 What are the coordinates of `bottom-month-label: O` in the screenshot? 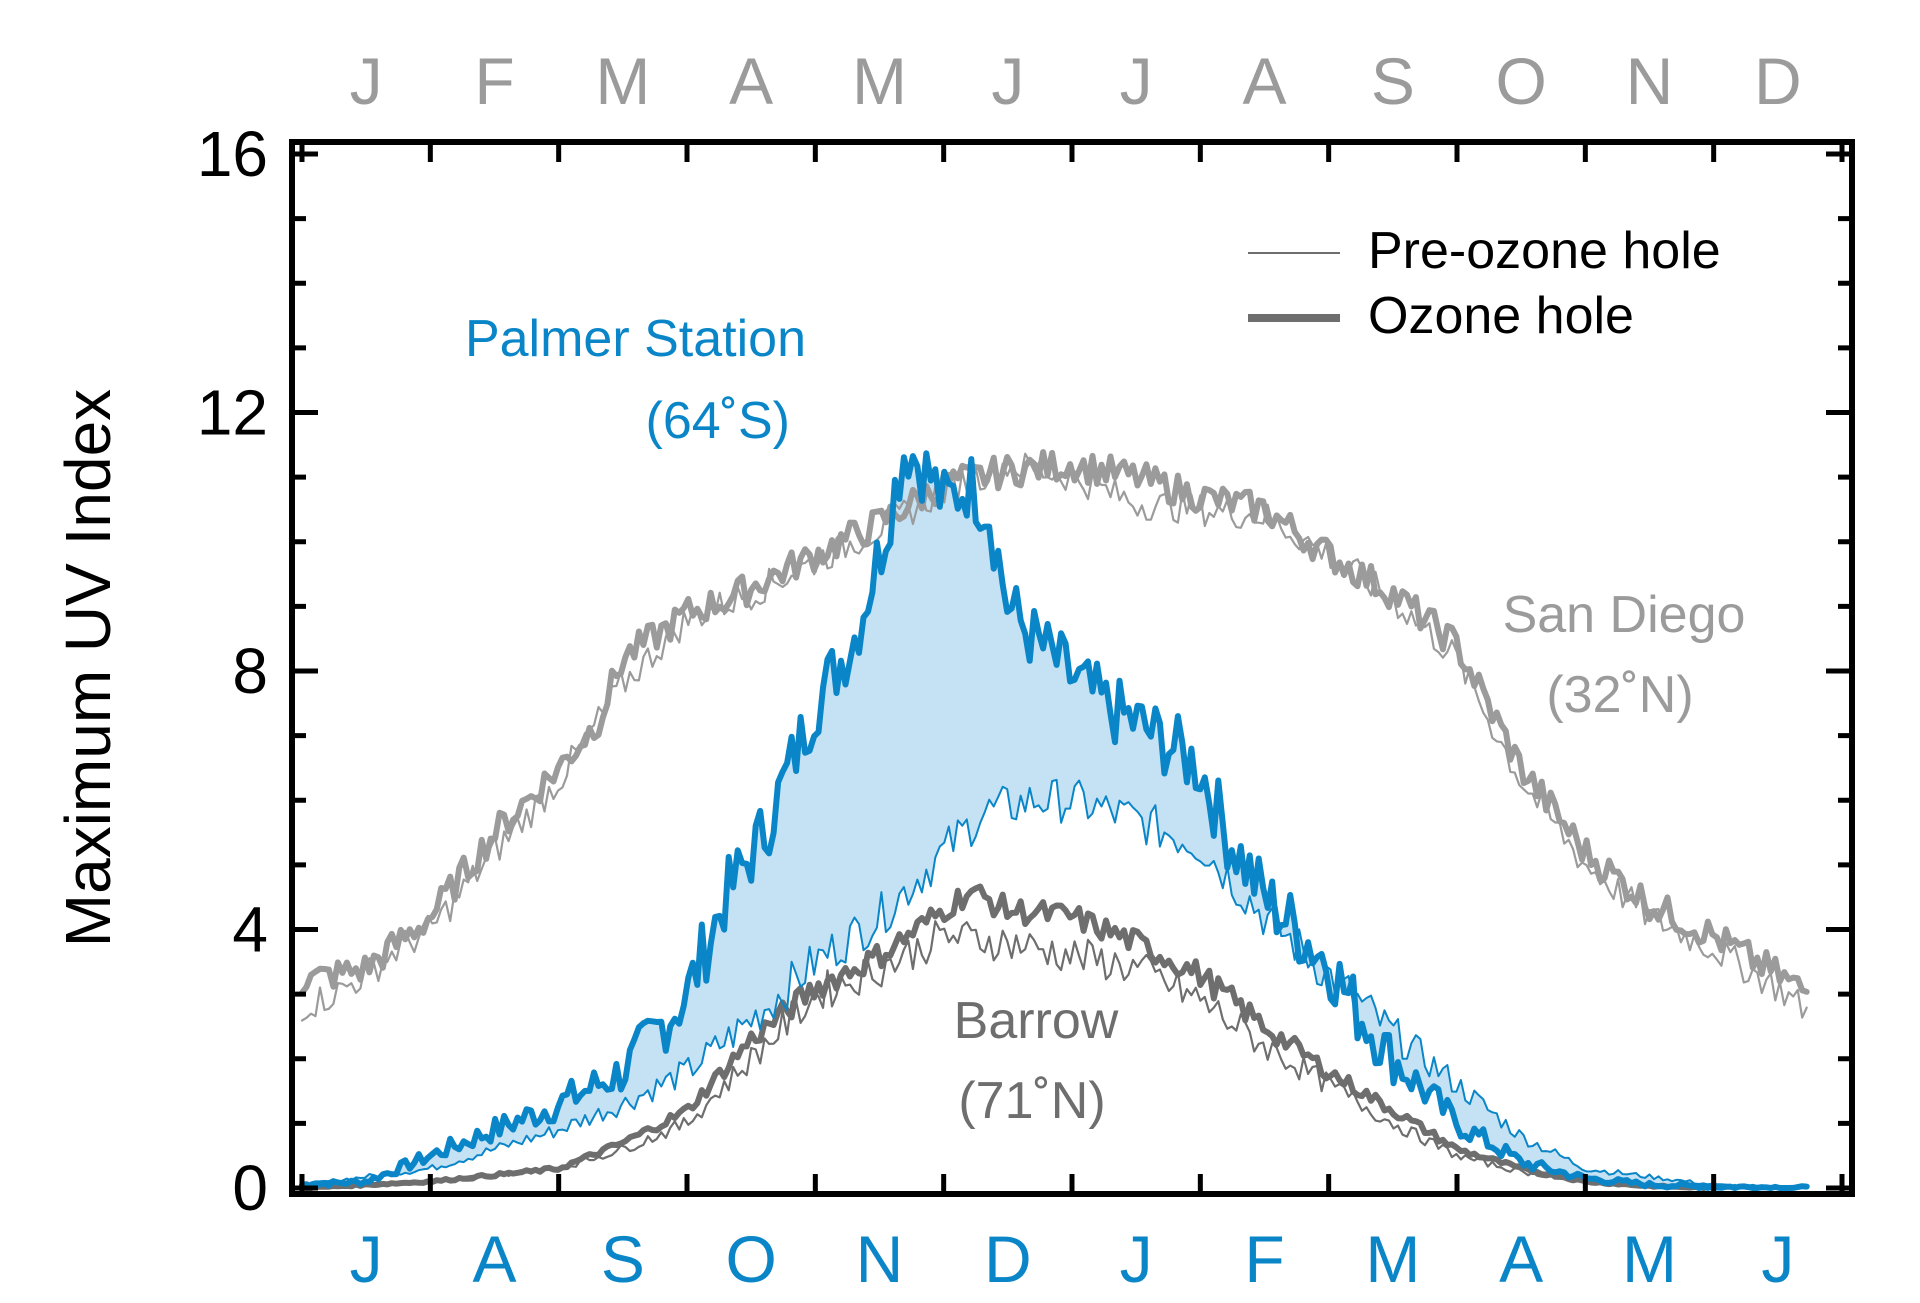 It's located at (750, 1259).